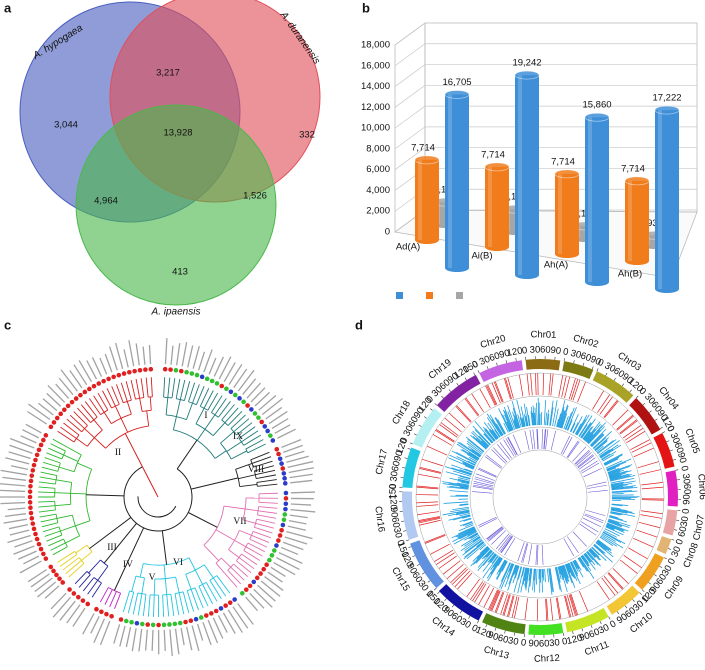 The width and height of the screenshot is (705, 670). Describe the element at coordinates (545, 158) in the screenshot. I see `grid-line` at that location.